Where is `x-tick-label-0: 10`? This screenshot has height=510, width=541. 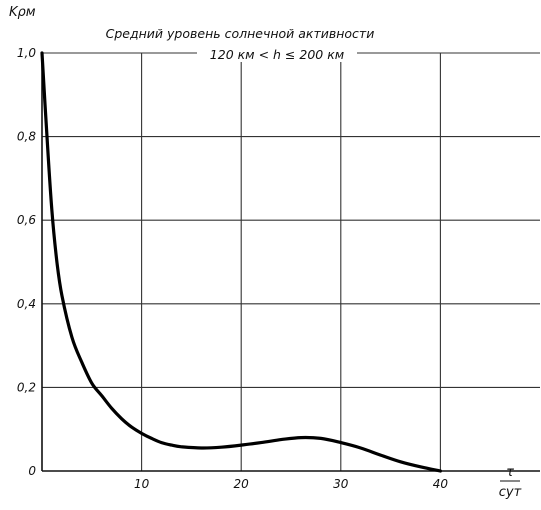 x-tick-label-0: 10 is located at coordinates (142, 484).